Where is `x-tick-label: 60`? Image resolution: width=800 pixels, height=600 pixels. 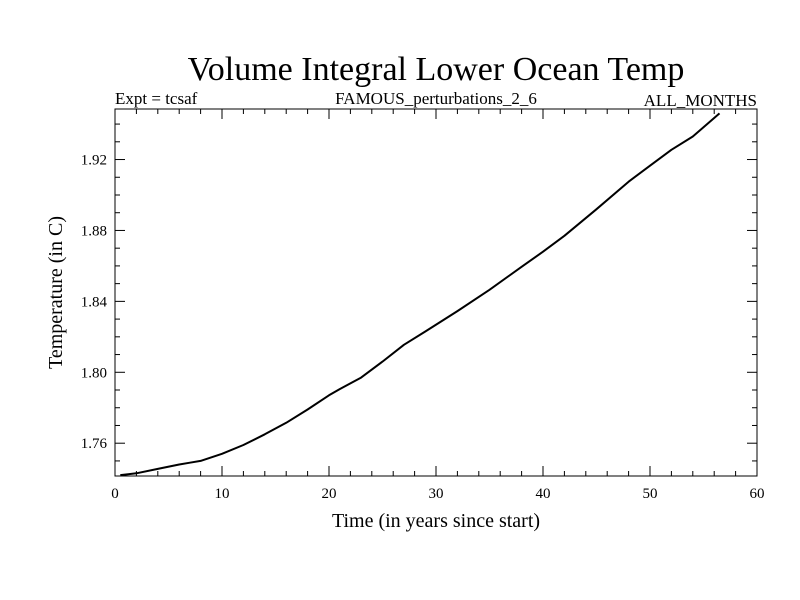 x-tick-label: 60 is located at coordinates (757, 494).